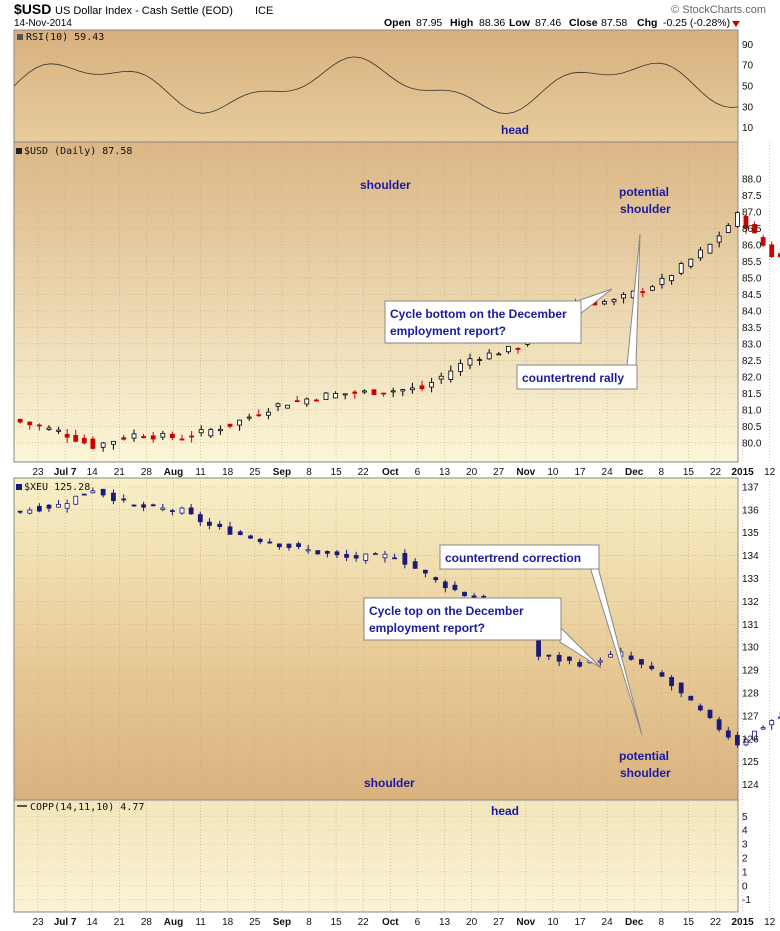 Image resolution: width=780 pixels, height=931 pixels. Describe the element at coordinates (750, 648) in the screenshot. I see `xeu-y-tick: 130` at that location.